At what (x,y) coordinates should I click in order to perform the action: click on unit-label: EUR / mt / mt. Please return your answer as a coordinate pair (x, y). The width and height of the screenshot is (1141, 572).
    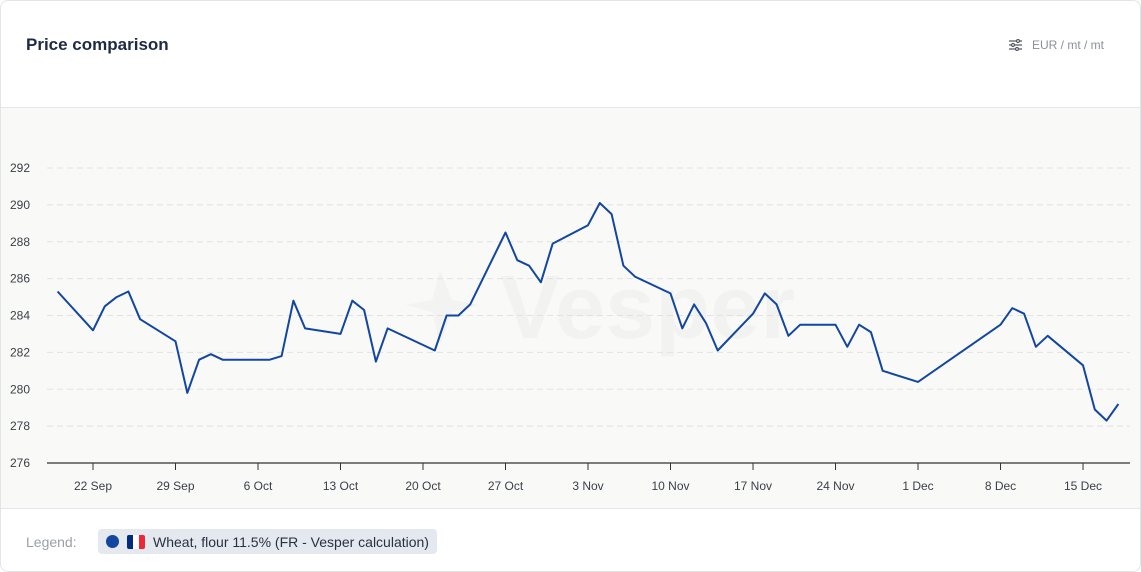
    Looking at the image, I should click on (1068, 45).